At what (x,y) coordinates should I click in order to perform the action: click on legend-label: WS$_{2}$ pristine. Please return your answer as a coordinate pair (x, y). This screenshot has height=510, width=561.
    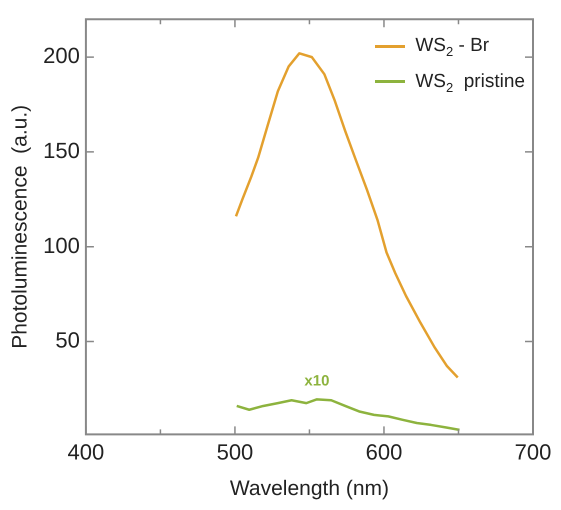
    Looking at the image, I should click on (470, 82).